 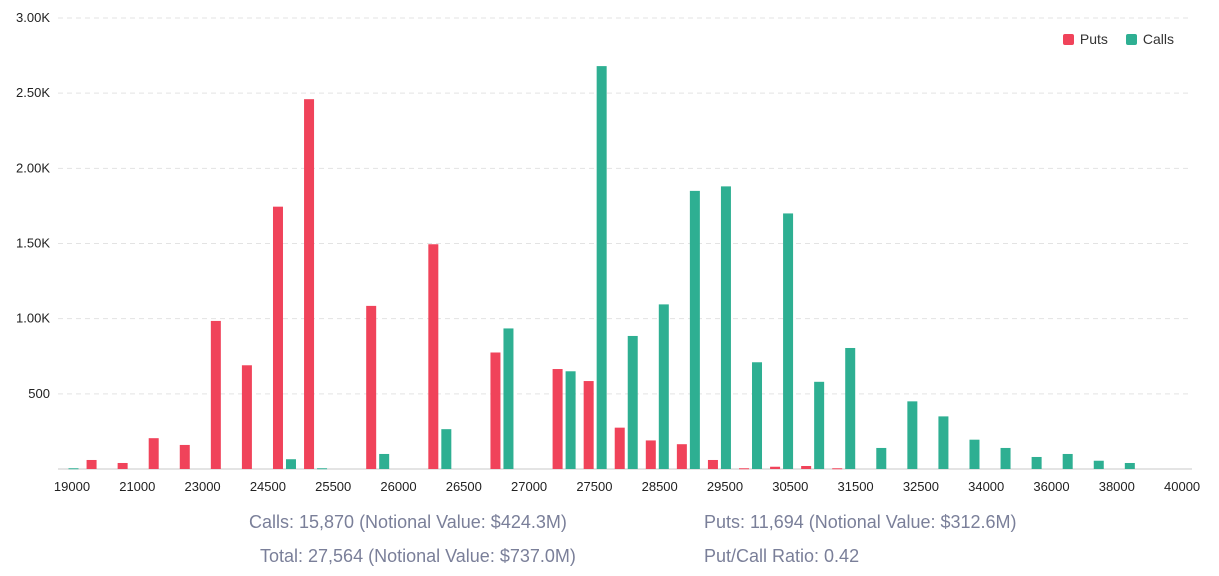 I want to click on x-tick-label: 27500, so click(x=594, y=486).